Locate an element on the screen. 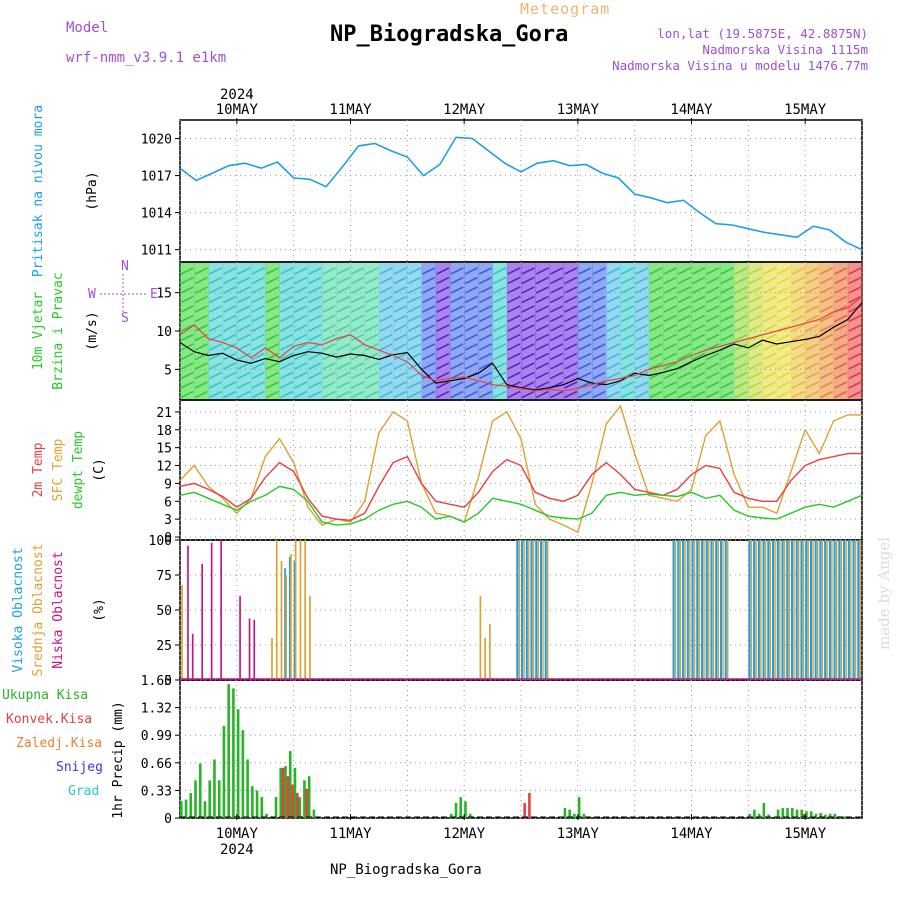  precip-legend-3: Snijeg is located at coordinates (79, 767).